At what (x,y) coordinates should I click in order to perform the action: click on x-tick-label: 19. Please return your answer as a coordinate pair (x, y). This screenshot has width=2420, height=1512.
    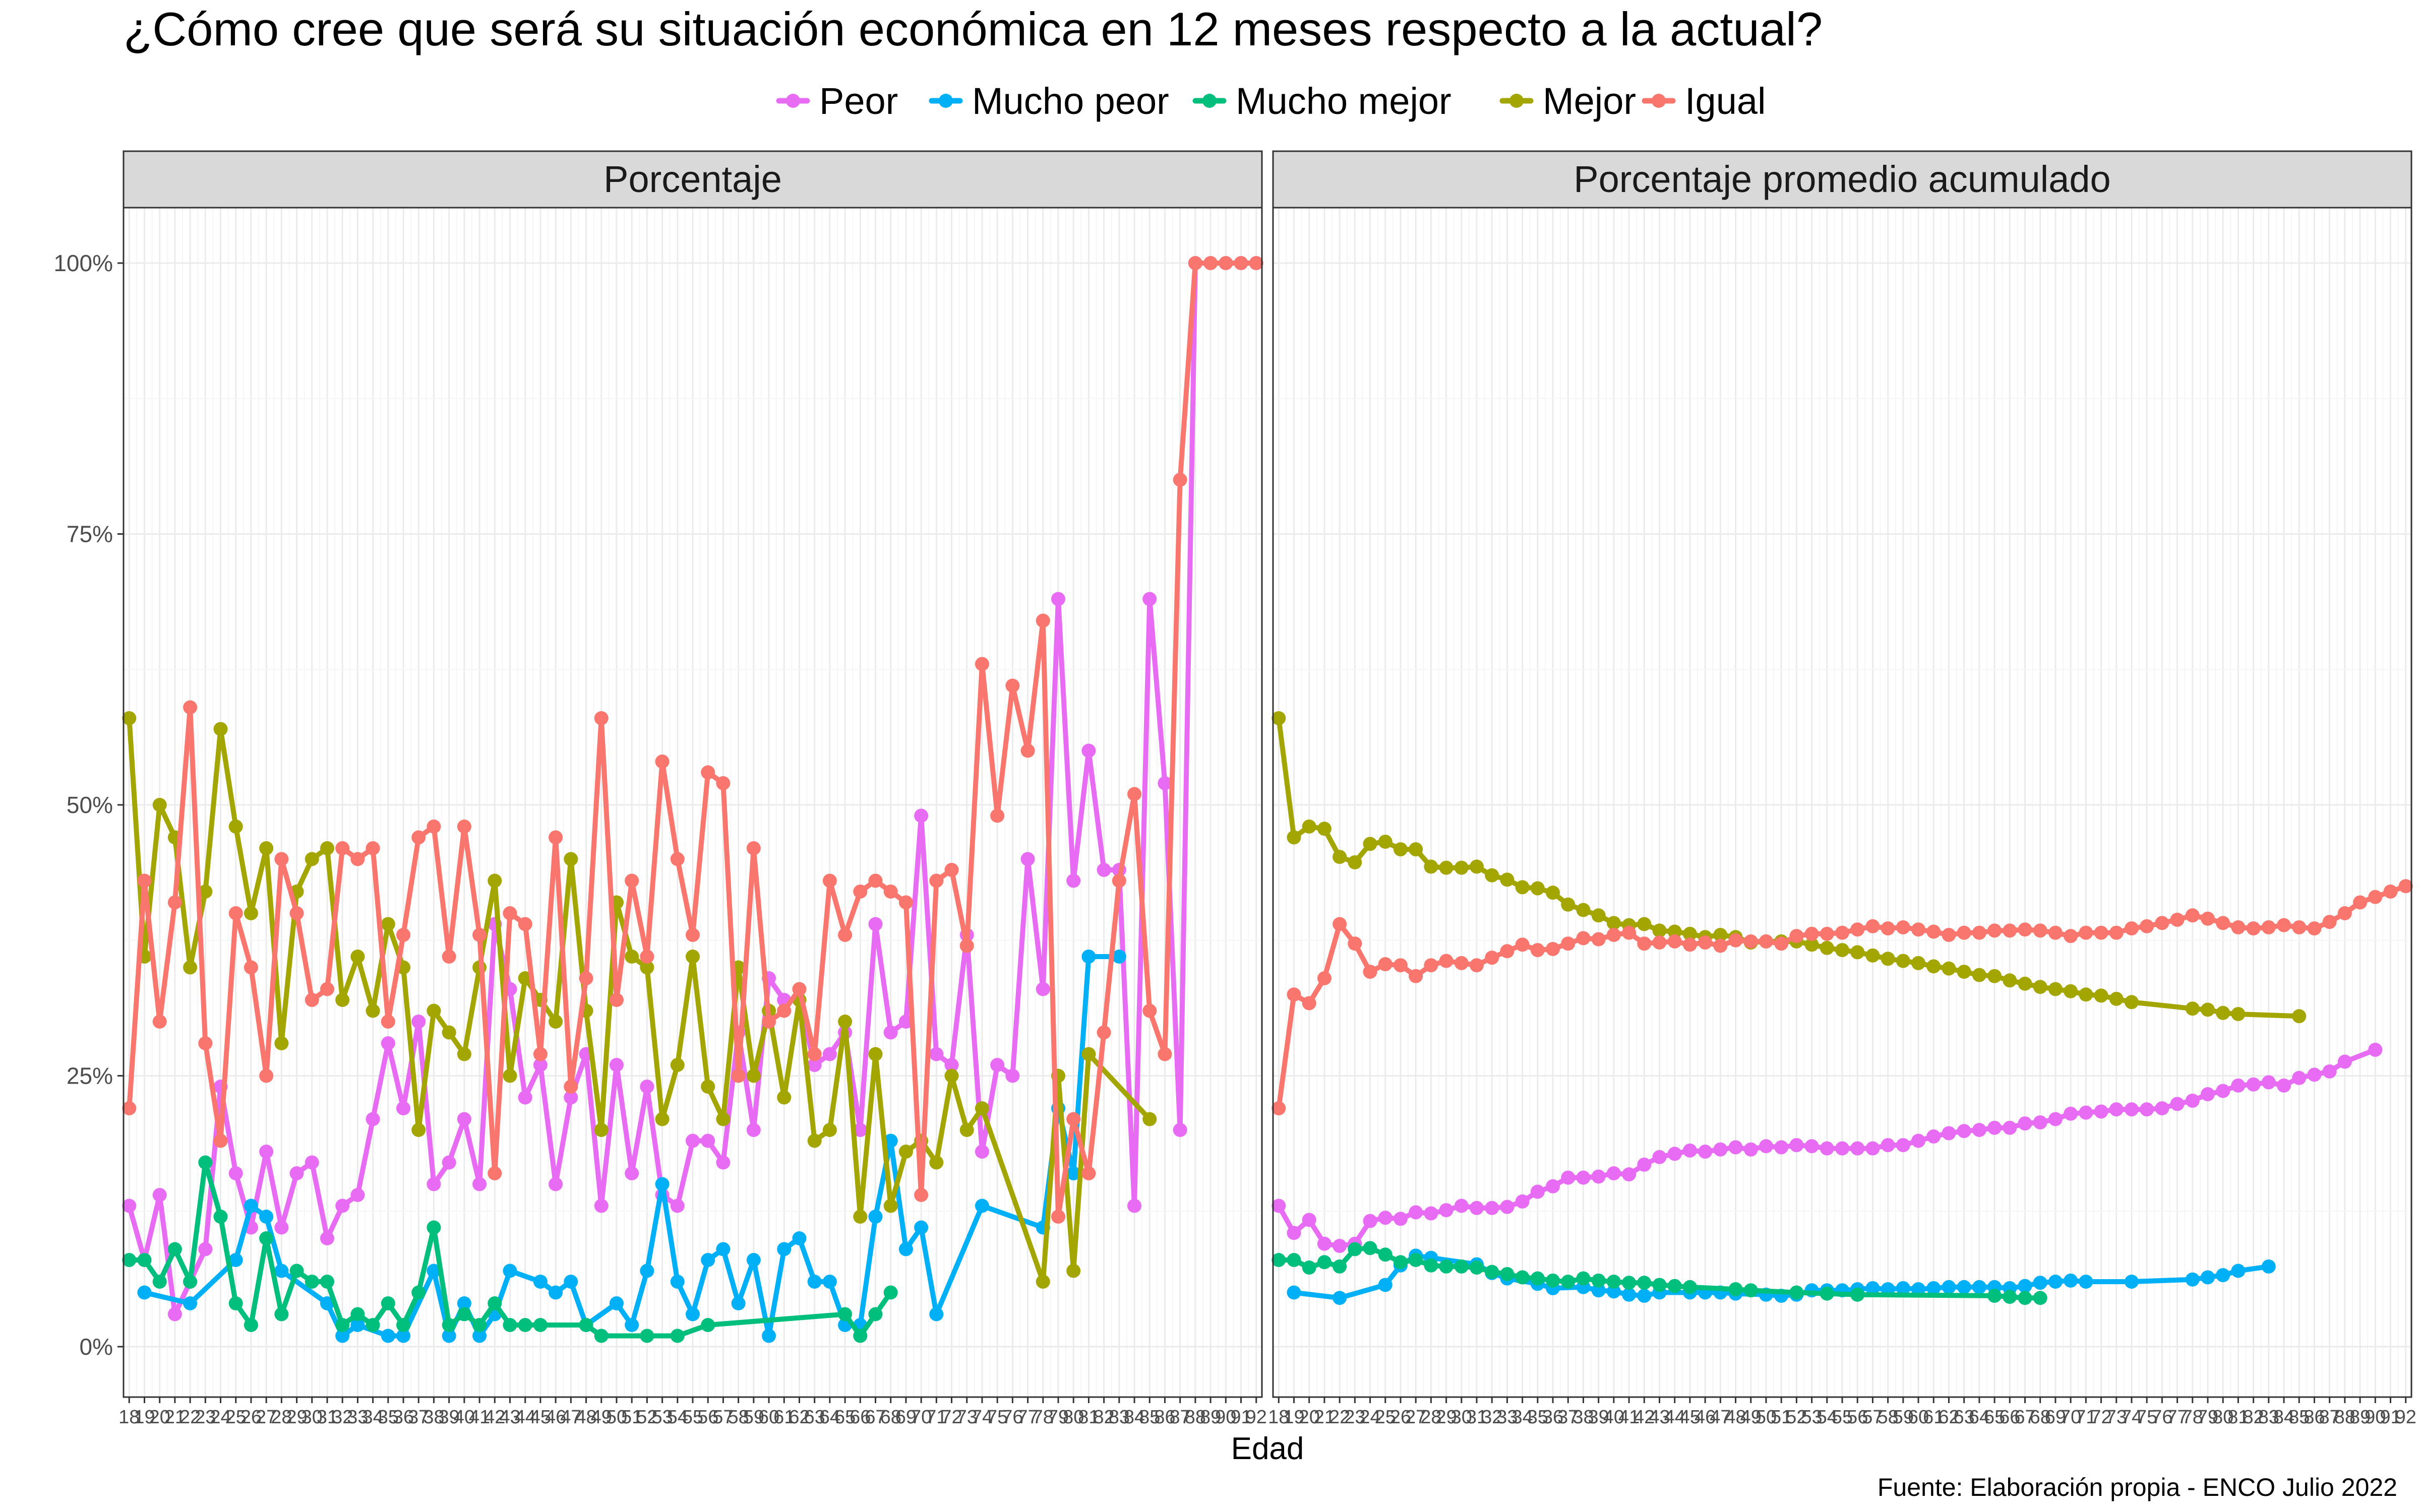
    Looking at the image, I should click on (1293, 1417).